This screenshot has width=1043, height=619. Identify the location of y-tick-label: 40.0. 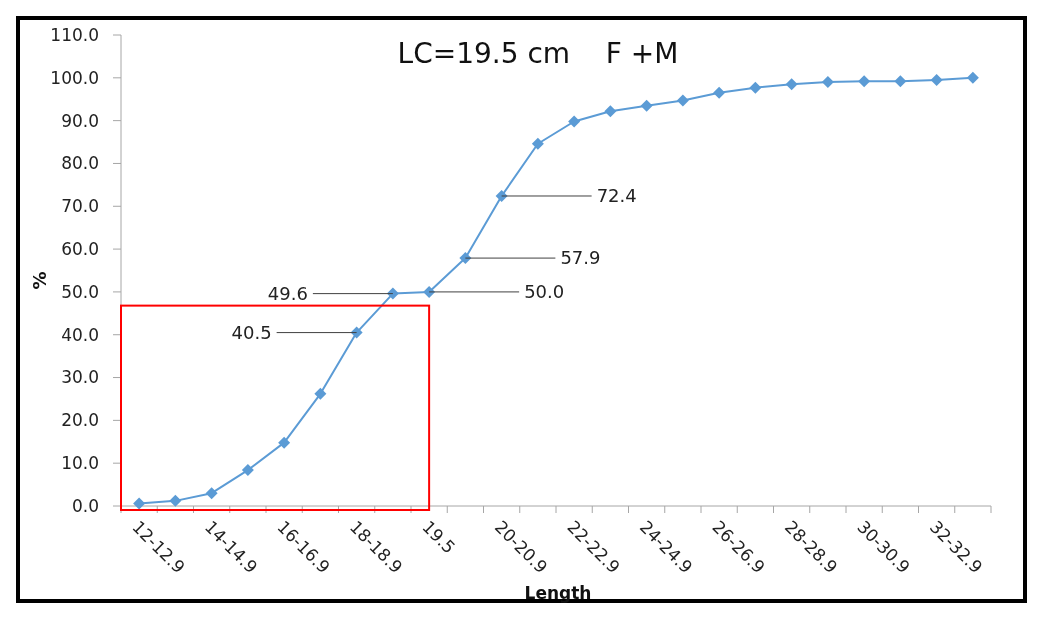
(80, 334).